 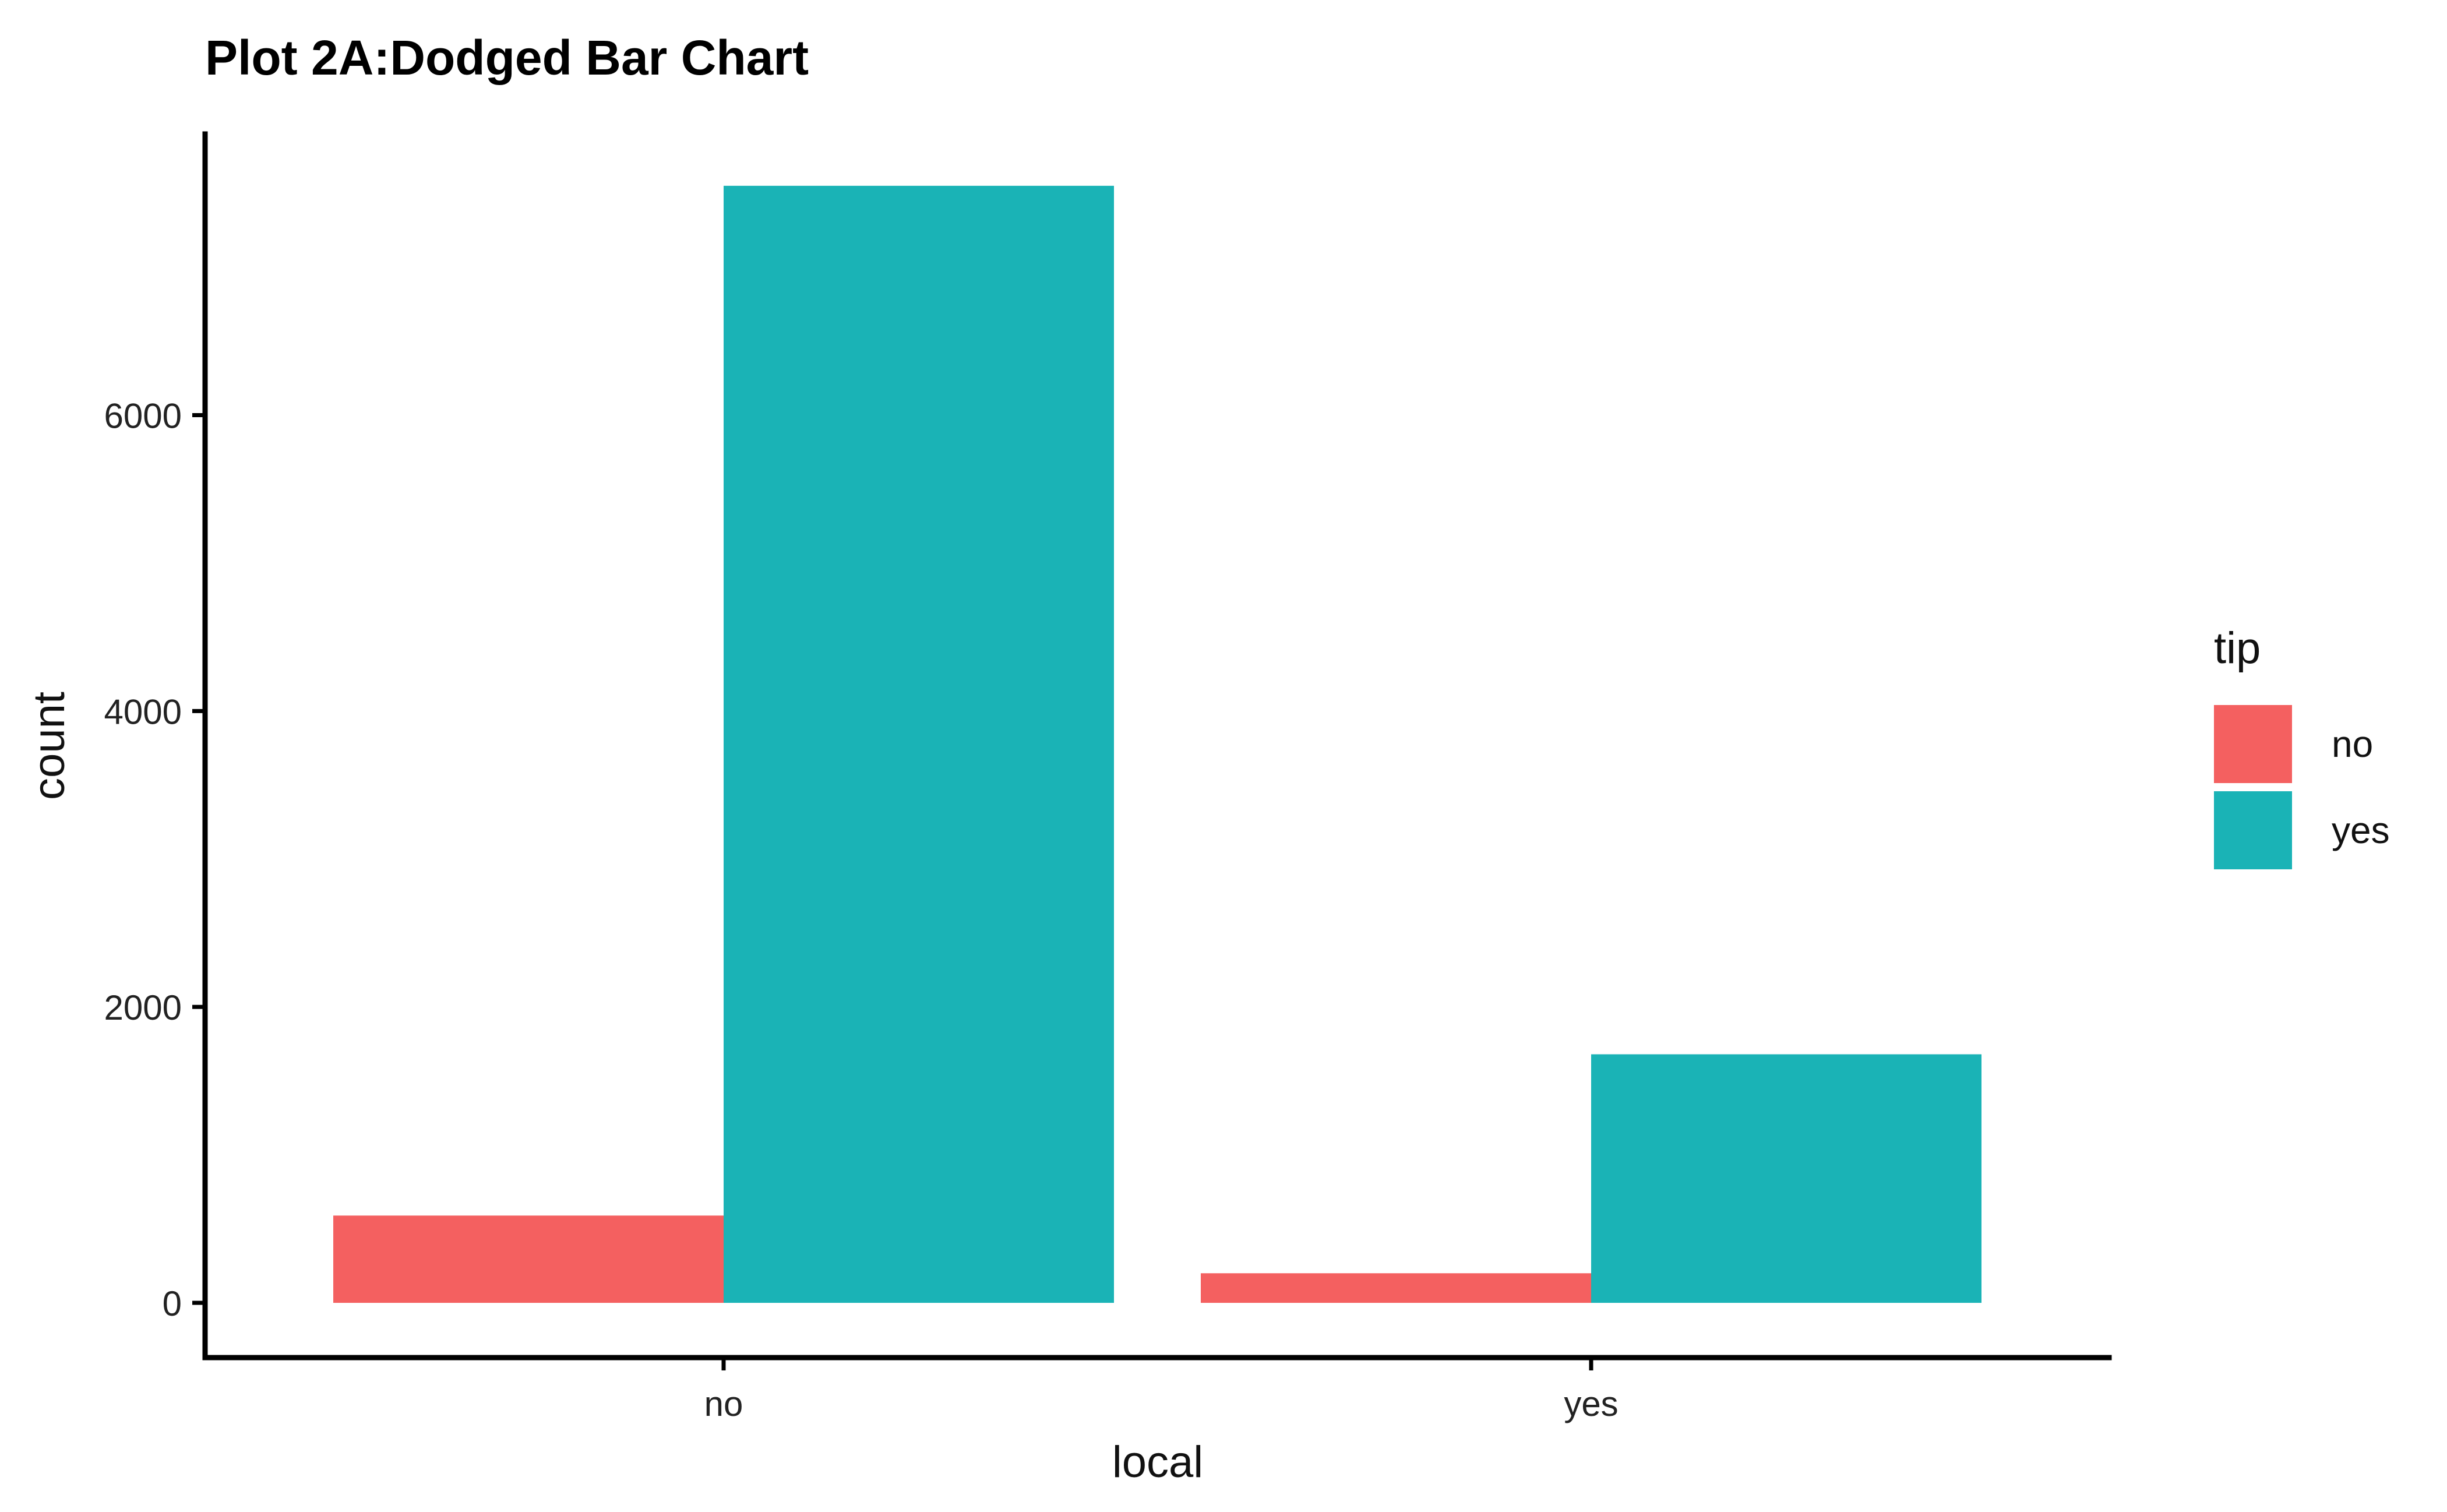 I want to click on legend: tip no yes, so click(x=2302, y=746).